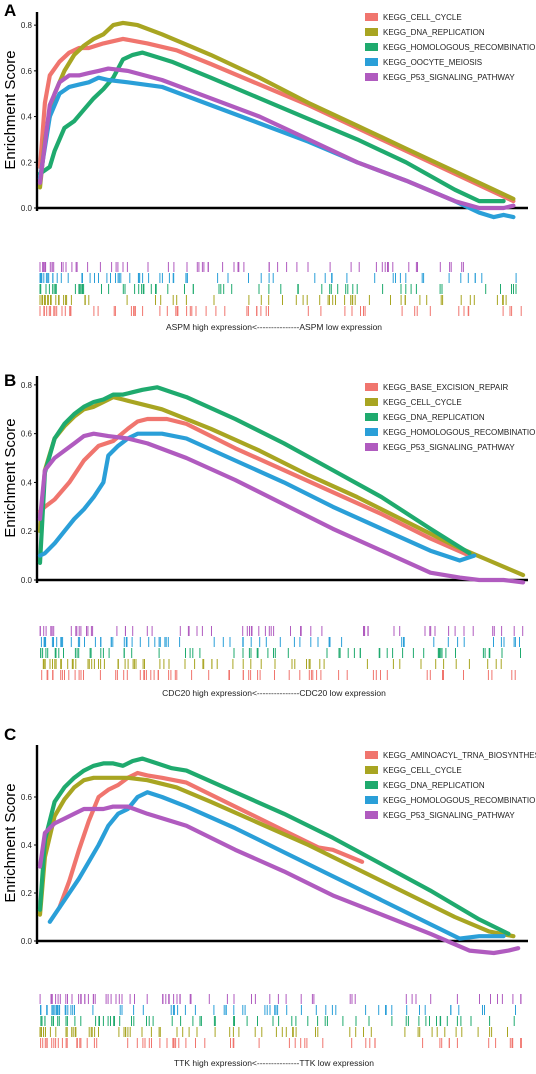 Image resolution: width=536 pixels, height=1074 pixels. What do you see at coordinates (459, 755) in the screenshot?
I see `legend-label: KEGG_AMINOACYL_TRNA_BIOSYNTHESIS` at bounding box center [459, 755].